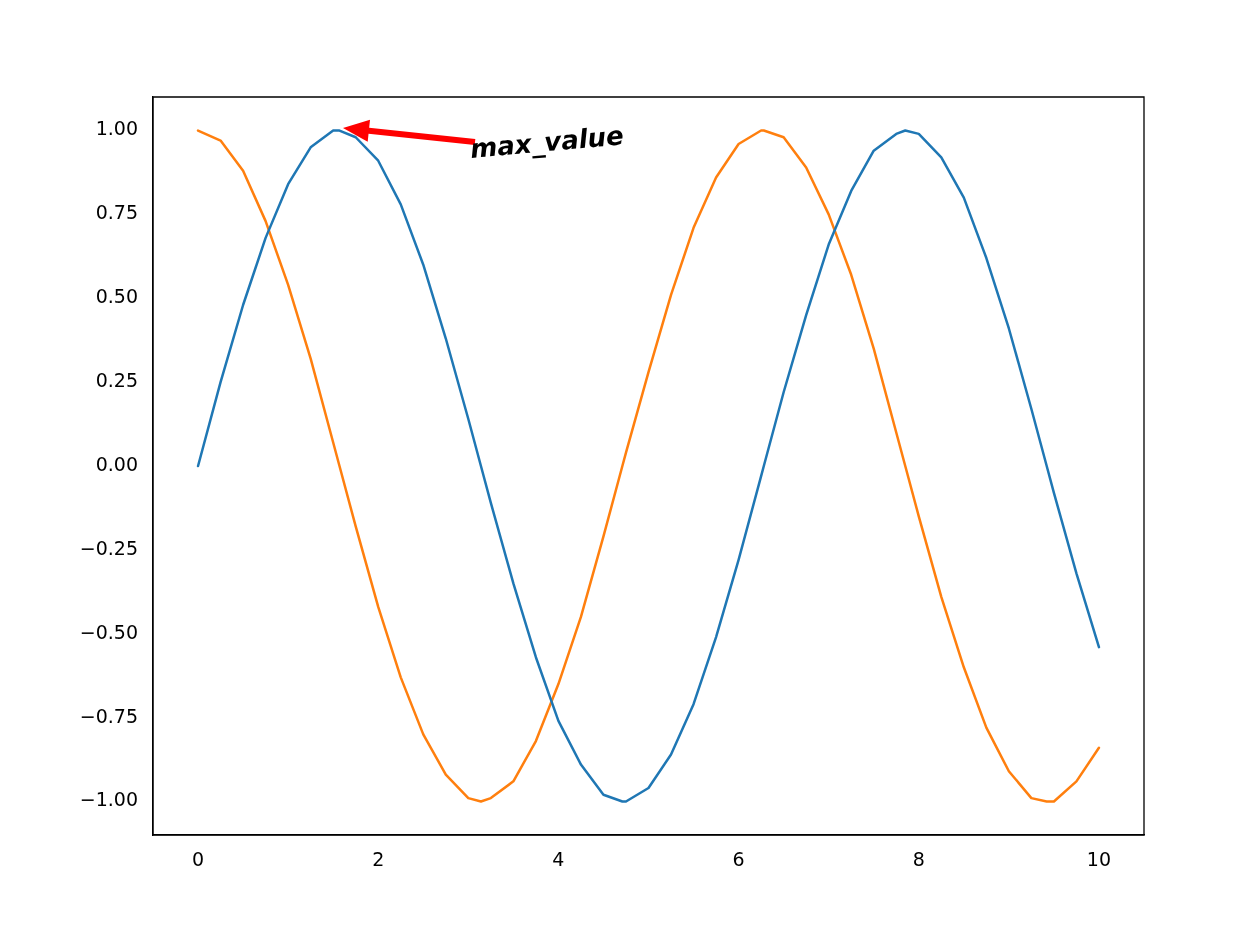  Describe the element at coordinates (116, 128) in the screenshot. I see `y-tick-label: 1.00` at that location.